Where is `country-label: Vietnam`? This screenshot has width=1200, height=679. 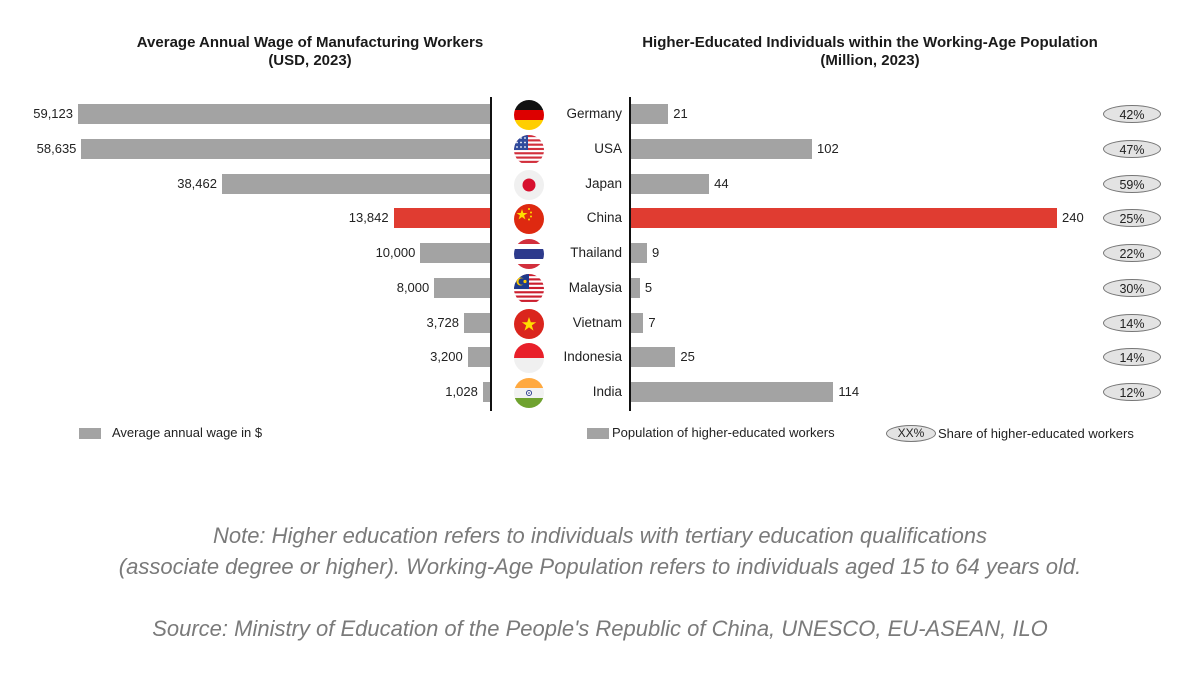
country-label: Vietnam is located at coordinates (597, 322).